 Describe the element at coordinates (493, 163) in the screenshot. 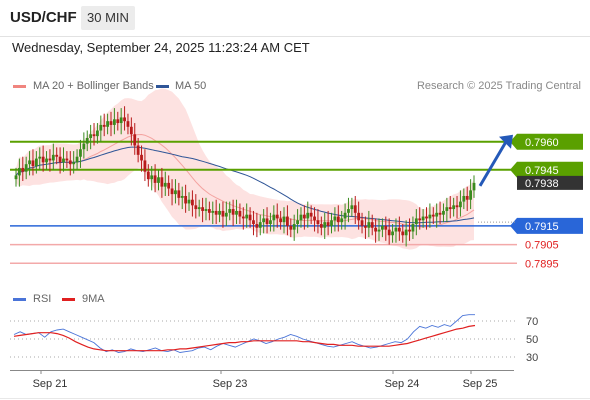

I see `forecast-arrow-shaft` at that location.